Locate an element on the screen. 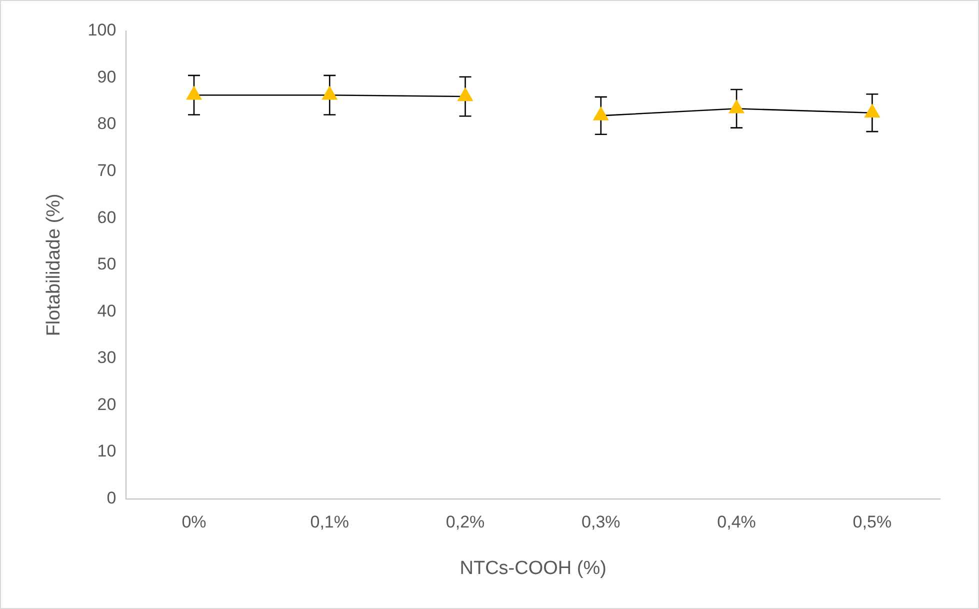  y-tick-label: 10 is located at coordinates (106, 451).